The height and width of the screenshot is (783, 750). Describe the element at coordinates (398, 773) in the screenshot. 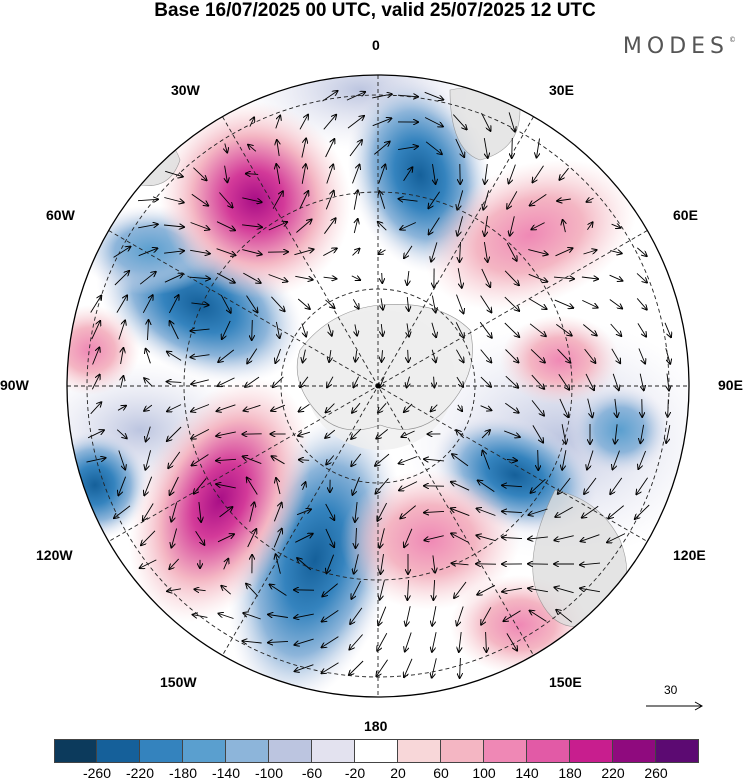

I see `colorbar-tick-label: 20` at that location.